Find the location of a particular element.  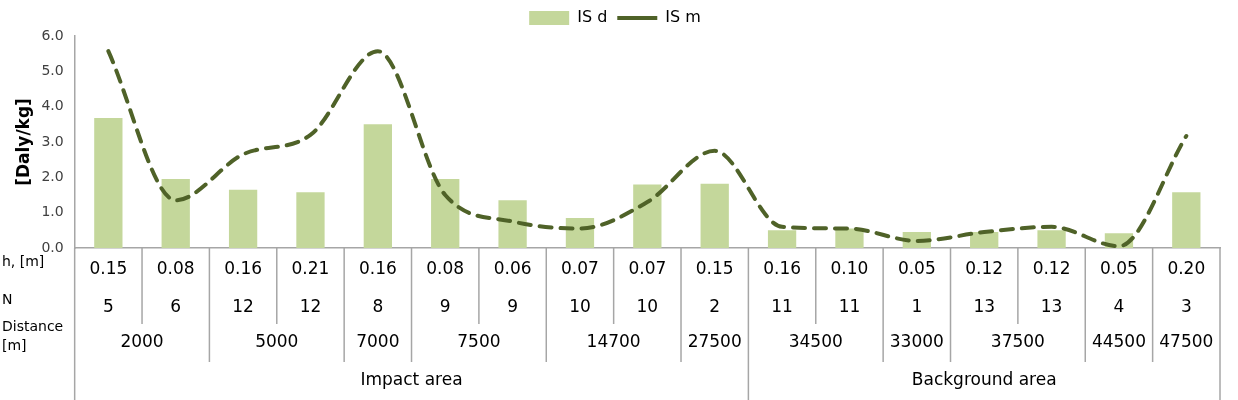

text: h, [m] N is located at coordinates (23, 279).